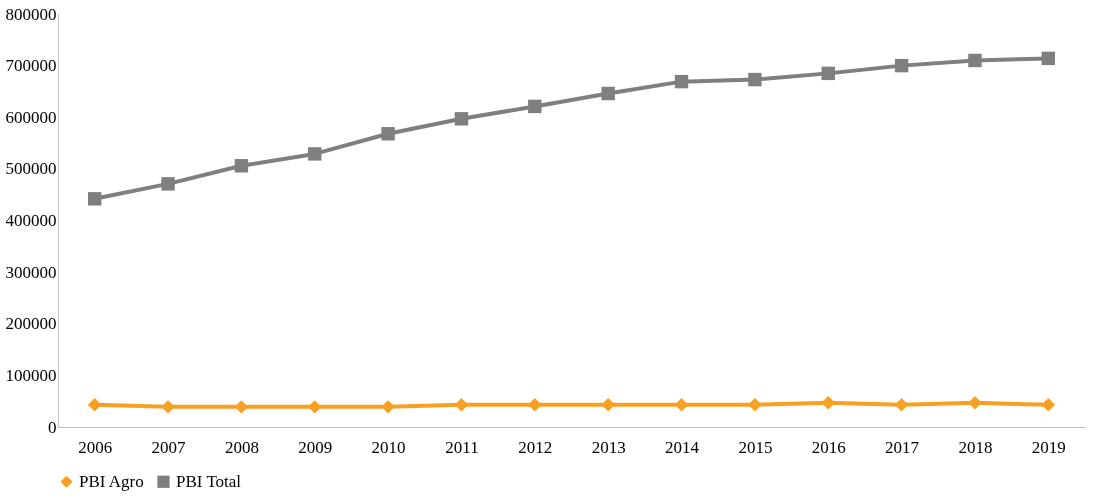 The image size is (1094, 501). I want to click on y-tick-label: 100000, so click(31, 375).